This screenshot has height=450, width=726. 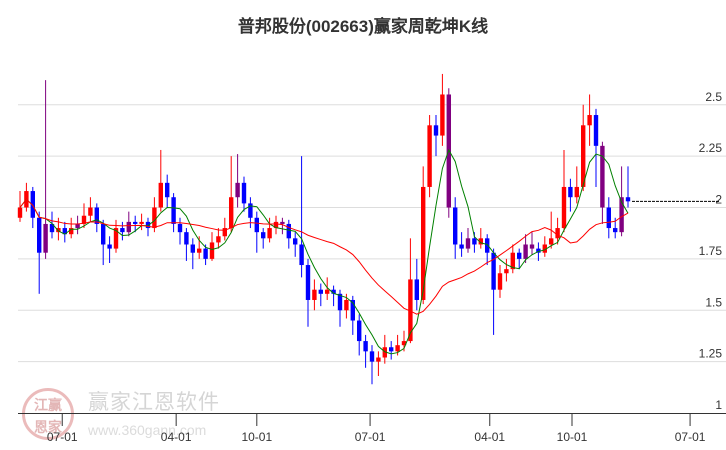 I want to click on y-tick-label: 2.5, so click(x=713, y=97).